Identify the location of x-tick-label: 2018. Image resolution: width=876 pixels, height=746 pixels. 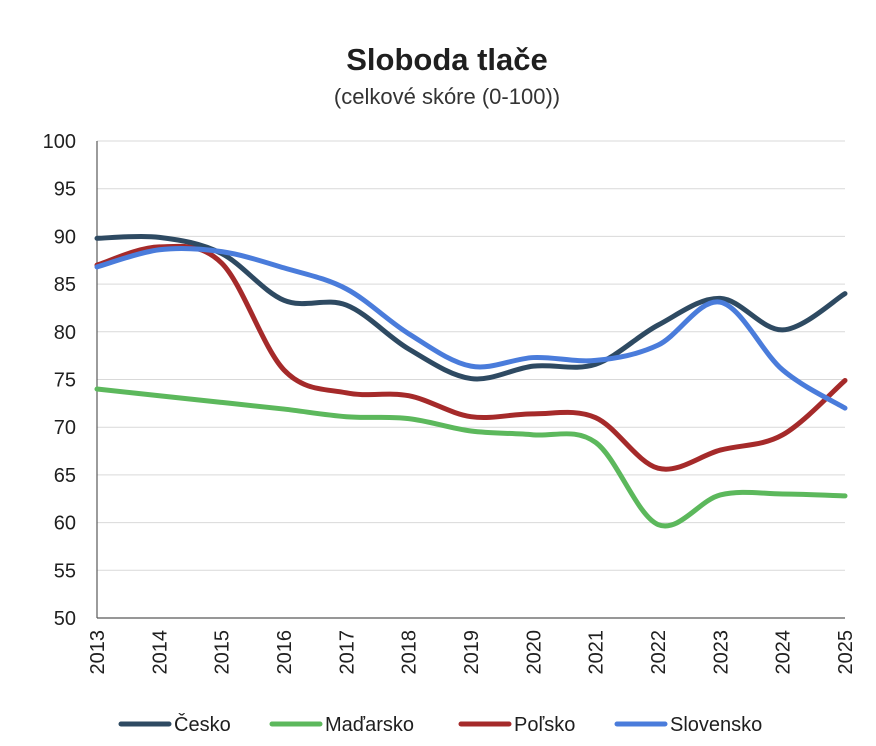
(410, 652).